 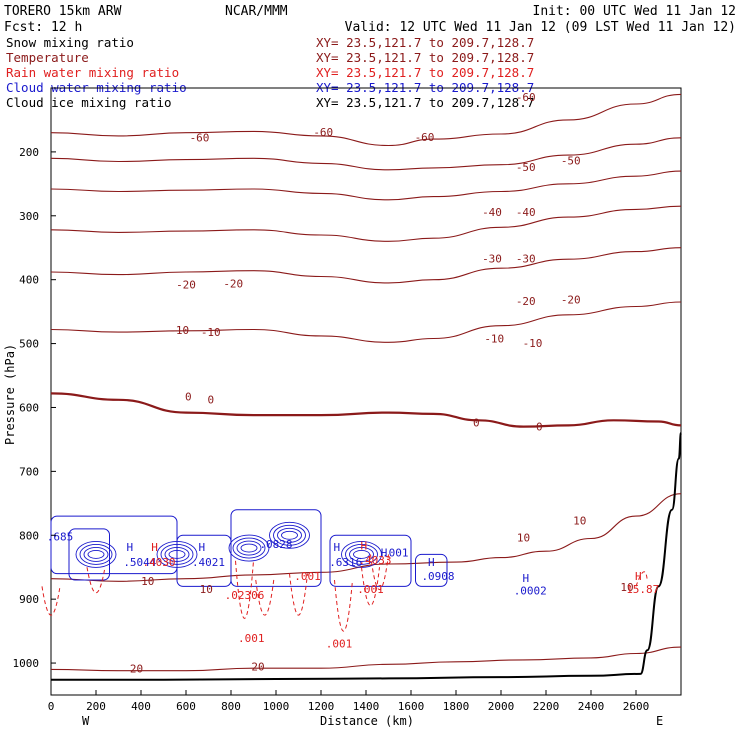 What do you see at coordinates (437, 576) in the screenshot?
I see `cloud-water-label: .0908` at bounding box center [437, 576].